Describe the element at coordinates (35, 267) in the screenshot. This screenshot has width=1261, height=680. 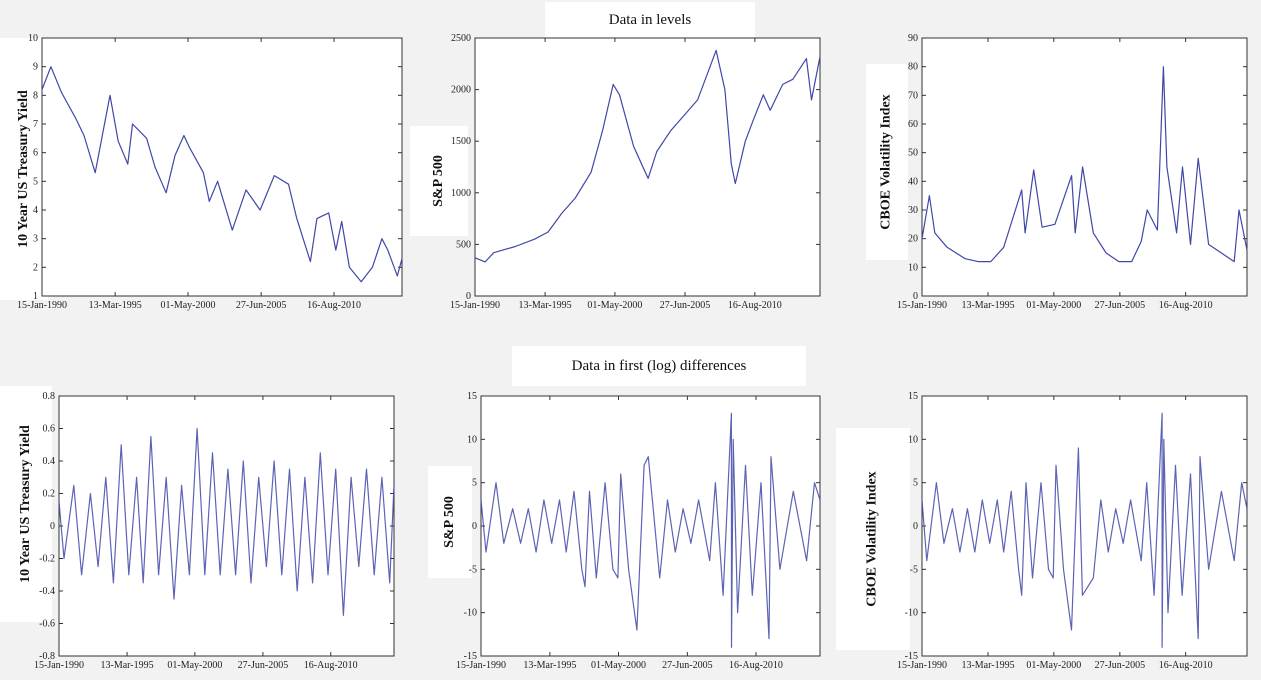
I see `treasury-levels-ytick-label: 2` at that location.